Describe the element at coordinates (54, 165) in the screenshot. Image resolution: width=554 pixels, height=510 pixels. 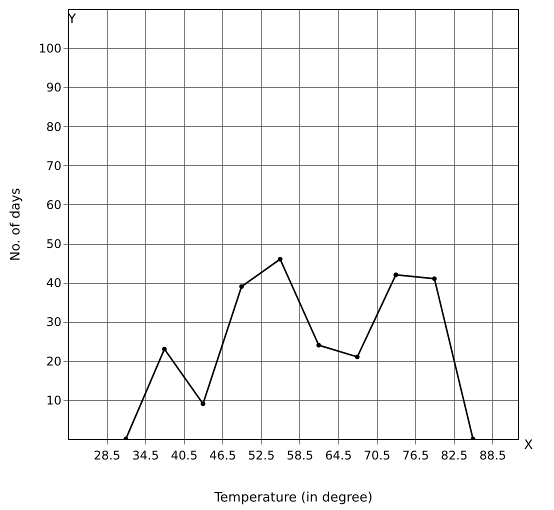
I see `y-tick-label: 70` at that location.